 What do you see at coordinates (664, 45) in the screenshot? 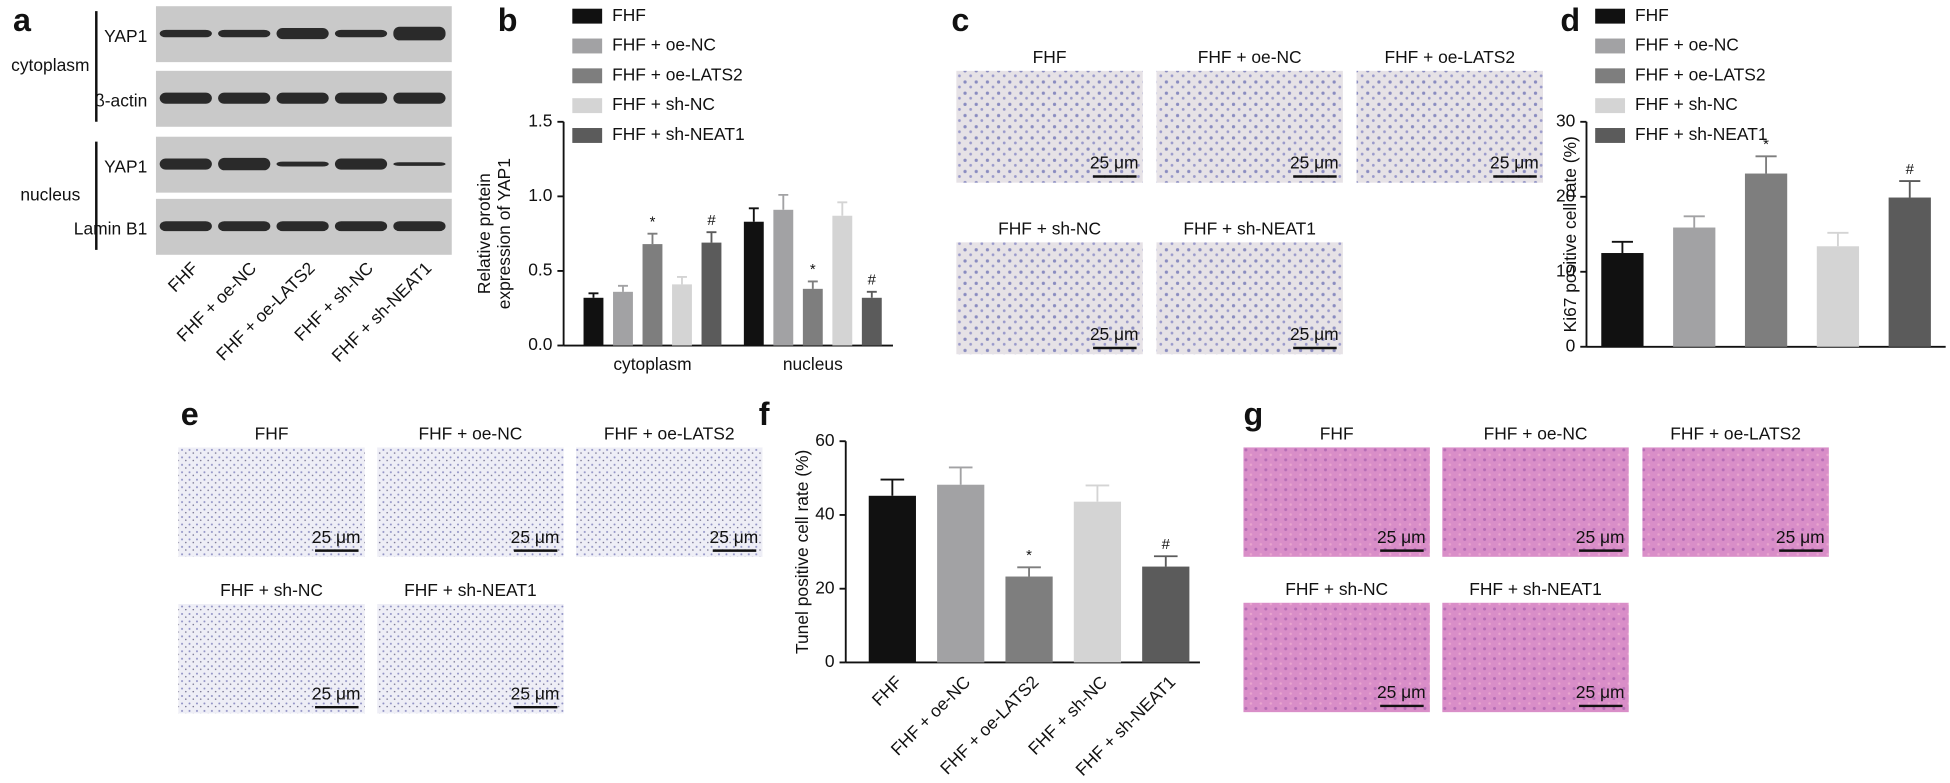
I see `legend-label: FHF + oe-NC` at bounding box center [664, 45].